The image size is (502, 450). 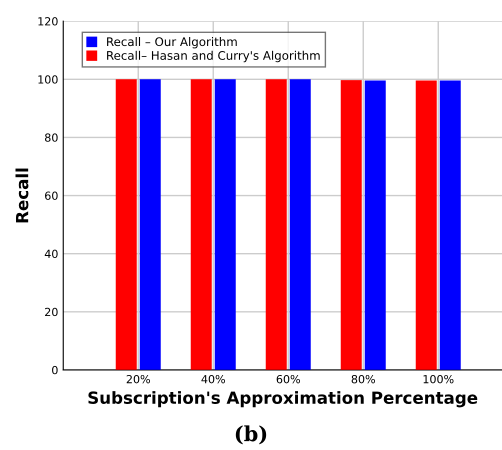 What do you see at coordinates (51, 312) in the screenshot?
I see `y-tick-label: 20` at bounding box center [51, 312].